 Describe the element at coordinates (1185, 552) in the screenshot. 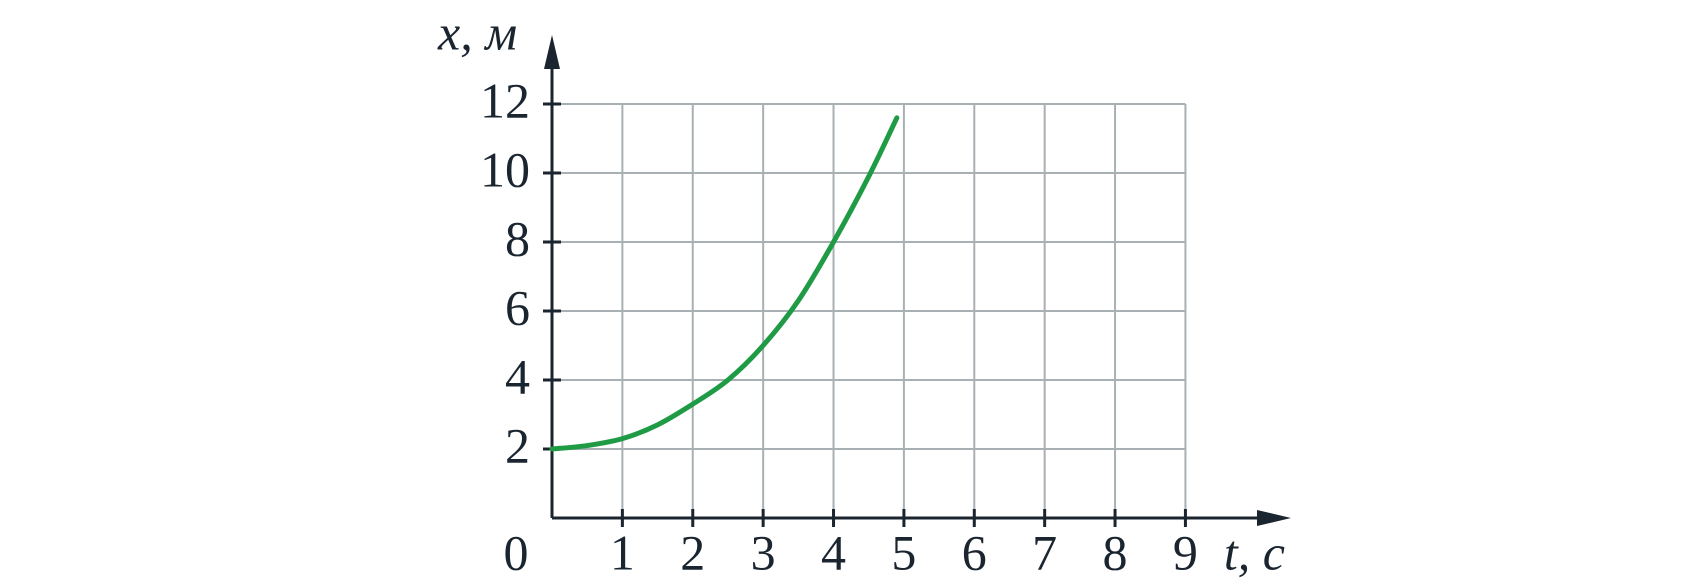

I see `x-tick-label: 9` at that location.